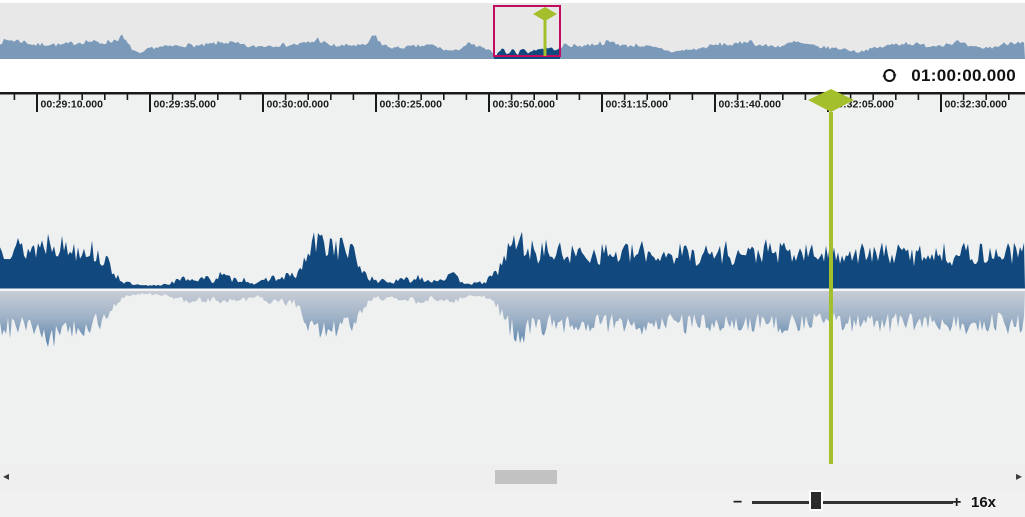 The width and height of the screenshot is (1025, 517). I want to click on zoom-in-button: +, so click(957, 502).